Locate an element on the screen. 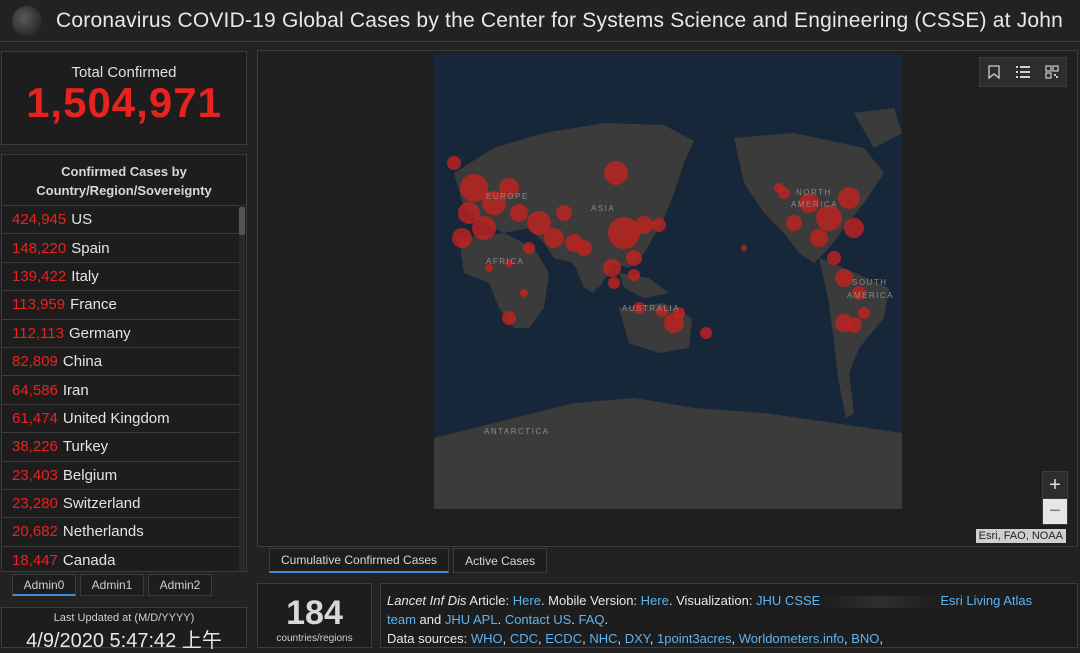 This screenshot has width=1080, height=653. team-link: team is located at coordinates (401, 619).